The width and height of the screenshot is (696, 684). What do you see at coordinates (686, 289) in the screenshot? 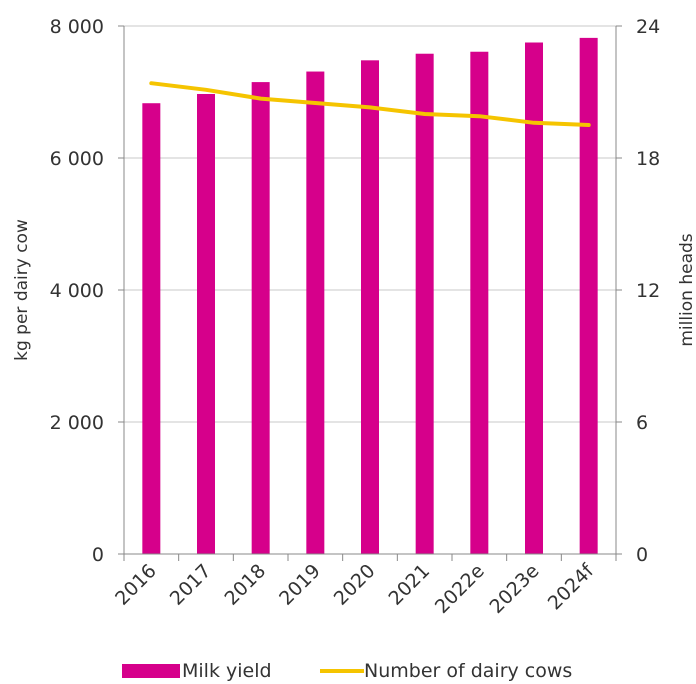
I see `y2-axis-title: million heads` at bounding box center [686, 289].